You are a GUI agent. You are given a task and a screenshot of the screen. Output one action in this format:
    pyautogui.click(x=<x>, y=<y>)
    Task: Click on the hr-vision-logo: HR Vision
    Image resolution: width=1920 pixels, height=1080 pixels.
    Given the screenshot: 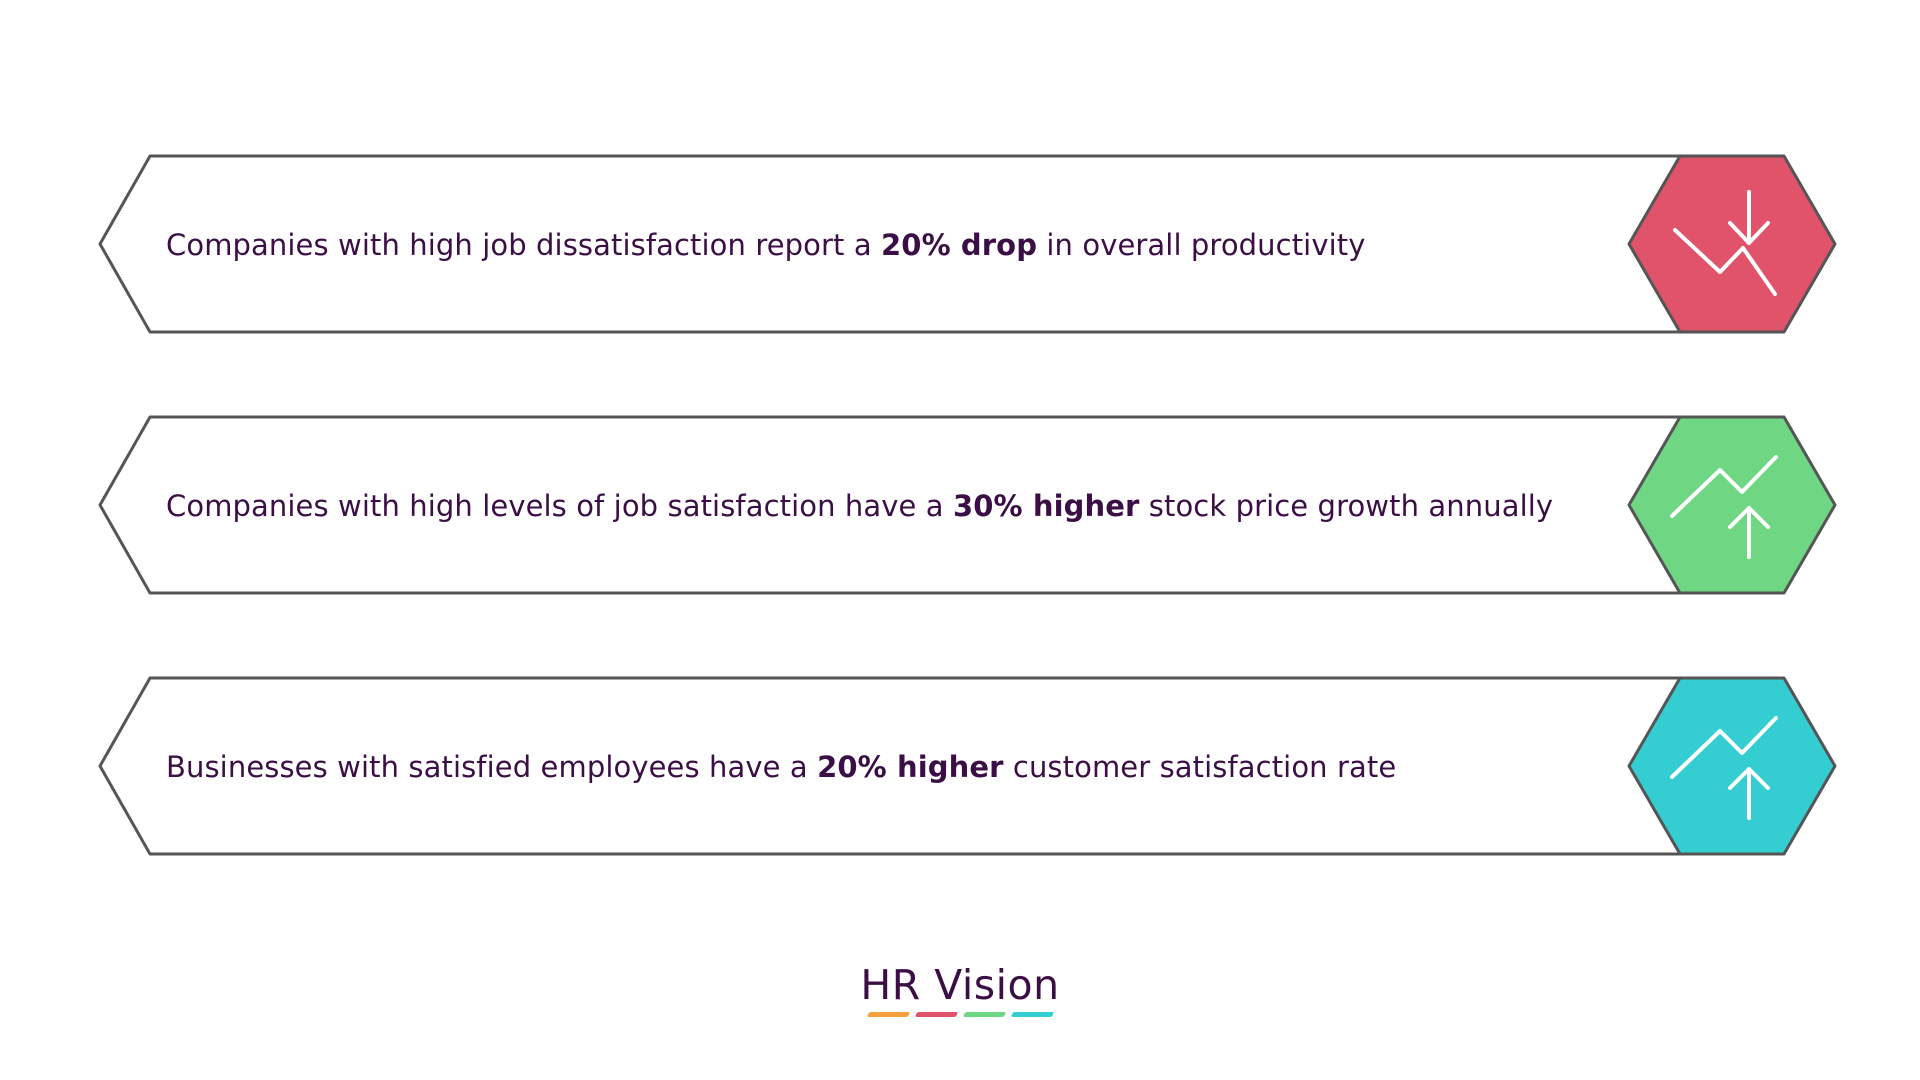 What is the action you would take?
    pyautogui.click(x=960, y=988)
    